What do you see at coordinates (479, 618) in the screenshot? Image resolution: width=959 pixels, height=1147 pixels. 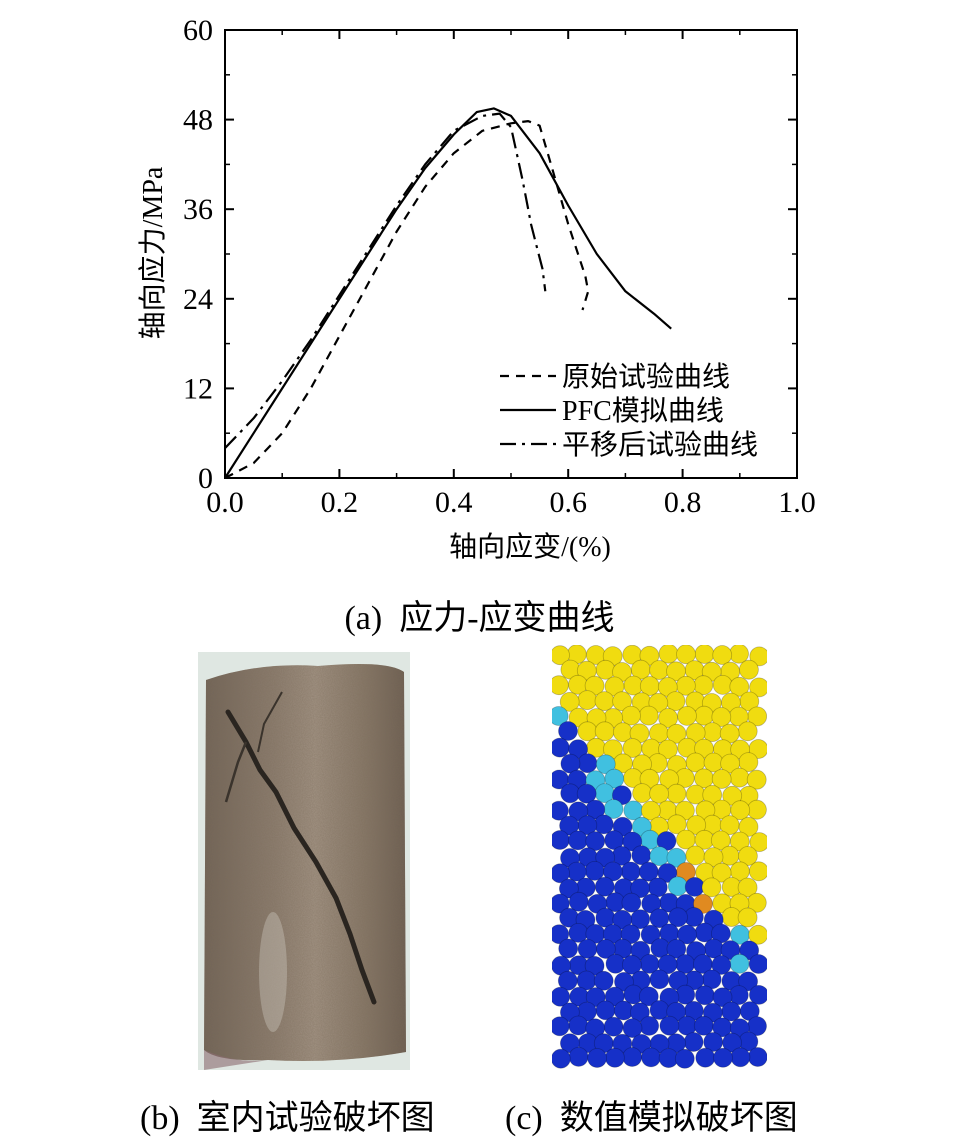 I see `caption-a: (a) 应力-应变曲线` at bounding box center [479, 618].